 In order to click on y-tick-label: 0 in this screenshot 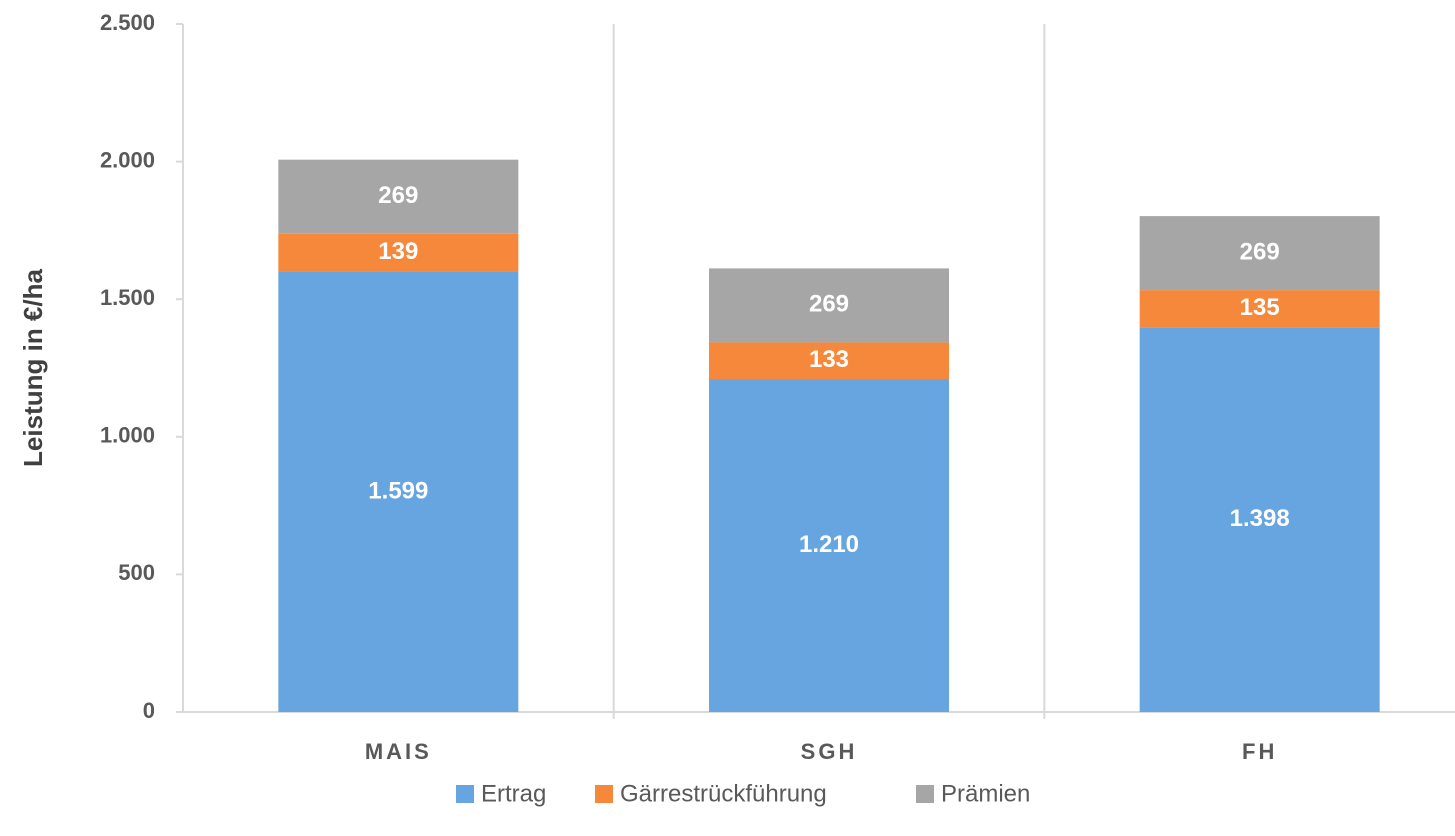, I will do `click(149, 710)`.